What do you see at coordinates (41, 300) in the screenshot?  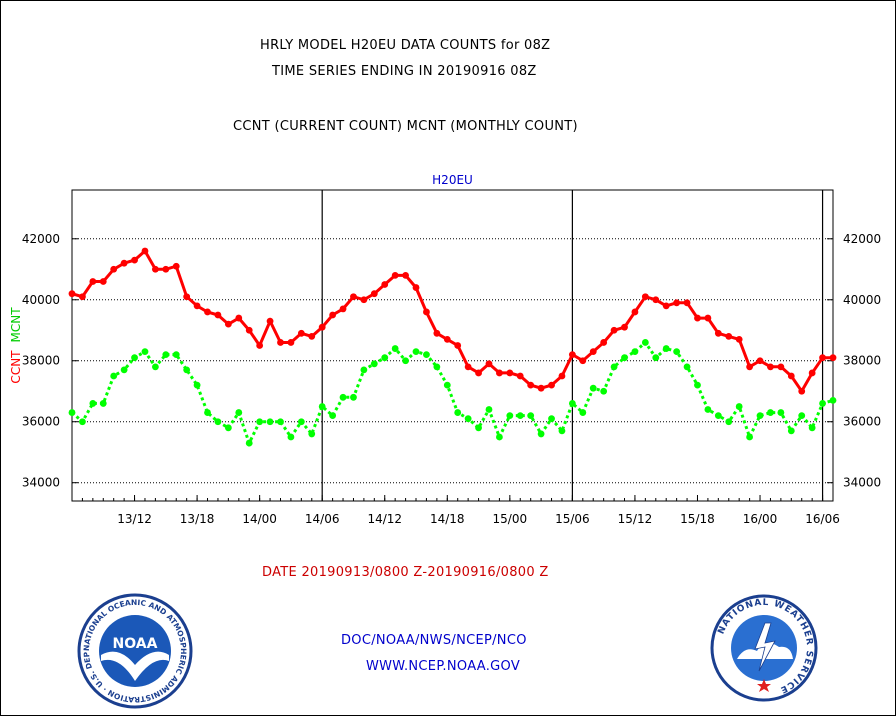 I see `y-tick-label-left: 40000` at bounding box center [41, 300].